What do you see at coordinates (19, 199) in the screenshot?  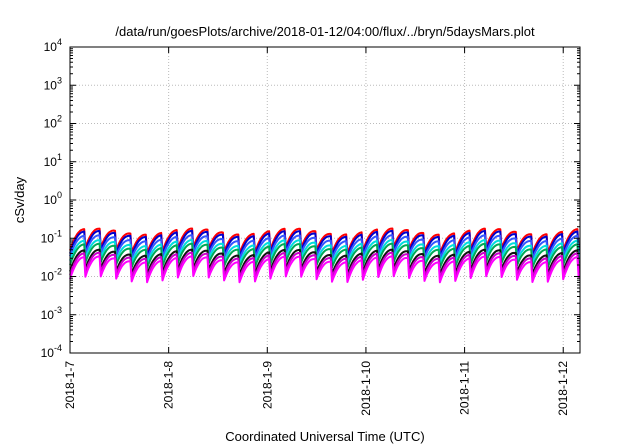 I see `y-axis-label: cSv/day` at bounding box center [19, 199].